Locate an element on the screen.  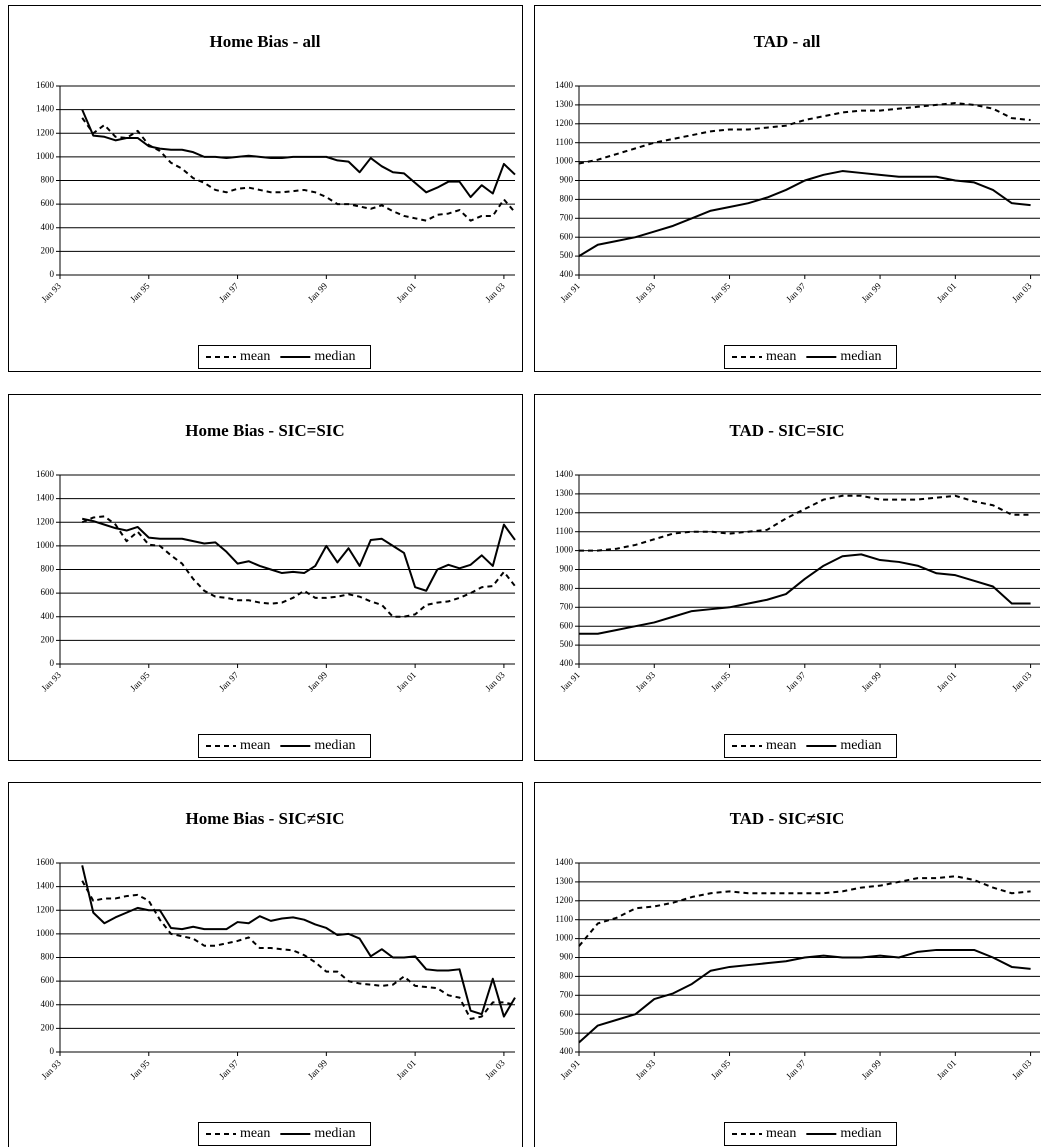
chart-title: TAD - SIC=SIC is located at coordinates (786, 430).